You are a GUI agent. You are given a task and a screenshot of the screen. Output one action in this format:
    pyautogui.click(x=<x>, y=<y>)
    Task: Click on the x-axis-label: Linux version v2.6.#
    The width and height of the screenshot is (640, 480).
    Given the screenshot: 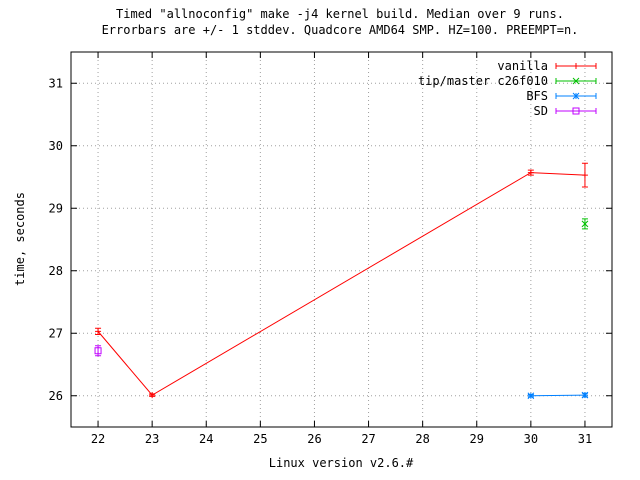 What is the action you would take?
    pyautogui.click(x=341, y=463)
    